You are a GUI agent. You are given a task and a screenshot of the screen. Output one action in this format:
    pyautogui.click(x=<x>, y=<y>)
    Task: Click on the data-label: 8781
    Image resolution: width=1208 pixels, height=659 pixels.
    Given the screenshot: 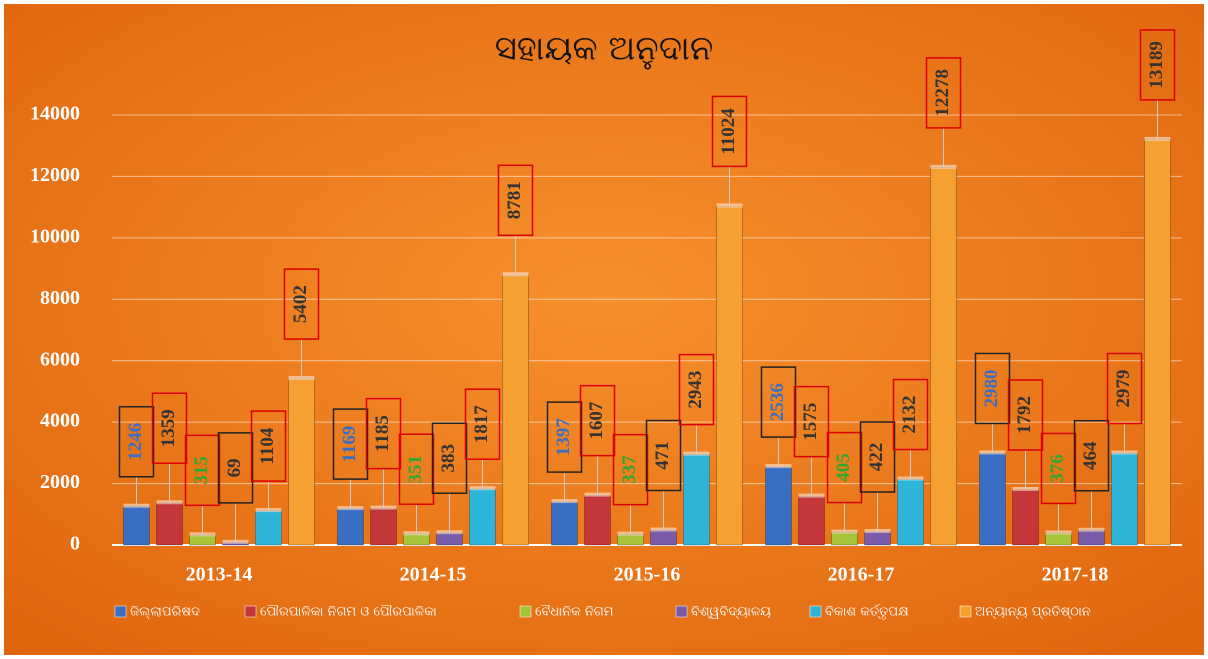 What is the action you would take?
    pyautogui.click(x=514, y=200)
    